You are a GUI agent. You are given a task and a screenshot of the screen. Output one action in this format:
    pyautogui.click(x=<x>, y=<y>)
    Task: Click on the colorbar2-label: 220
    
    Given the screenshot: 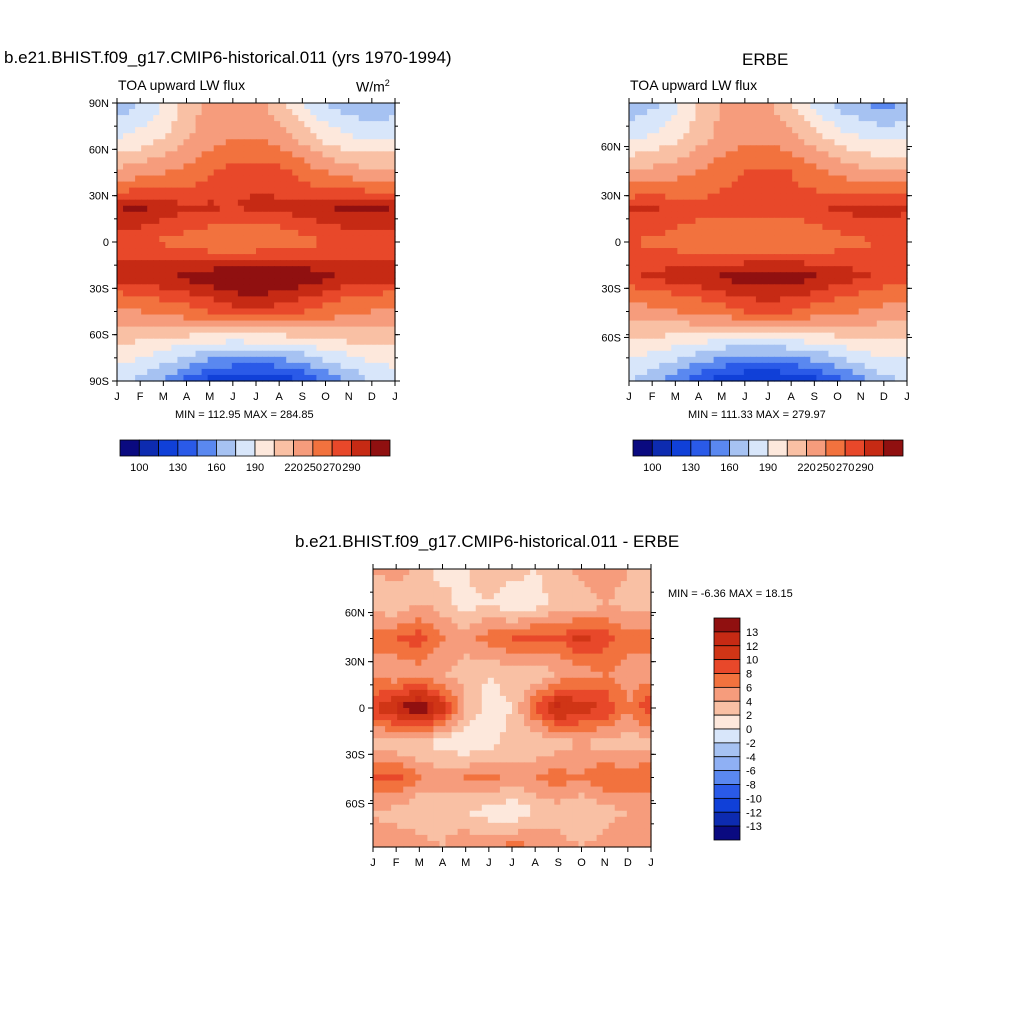 What is the action you would take?
    pyautogui.click(x=806, y=468)
    